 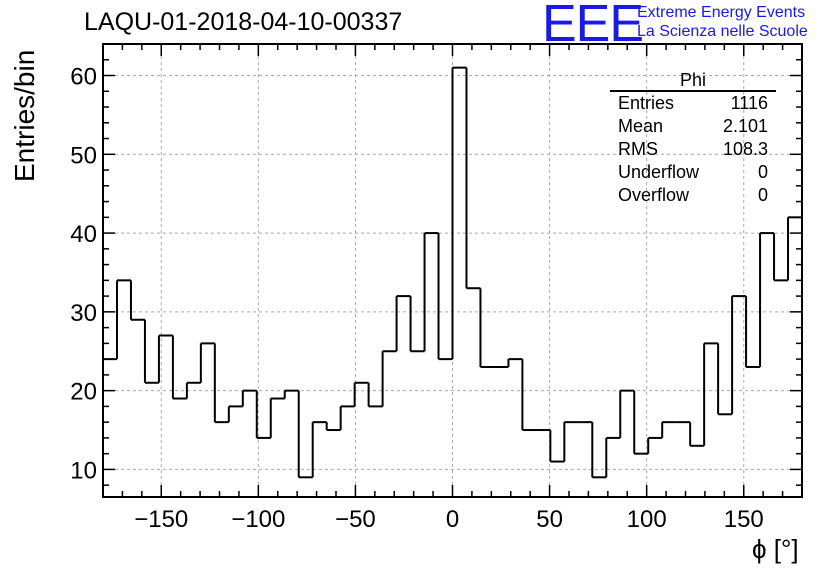 What do you see at coordinates (693, 81) in the screenshot?
I see `stats-title: Phi` at bounding box center [693, 81].